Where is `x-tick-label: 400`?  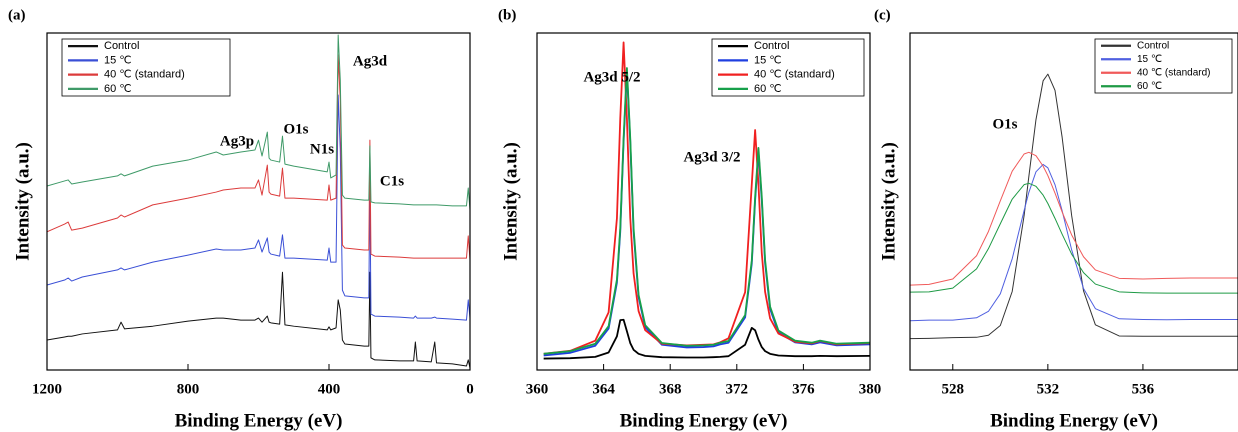 x-tick-label: 400 is located at coordinates (329, 389).